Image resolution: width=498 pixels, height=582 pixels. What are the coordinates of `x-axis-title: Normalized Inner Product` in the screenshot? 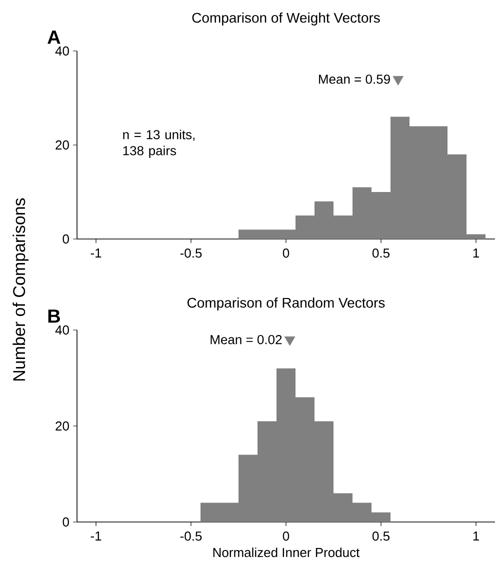 It's located at (286, 553).